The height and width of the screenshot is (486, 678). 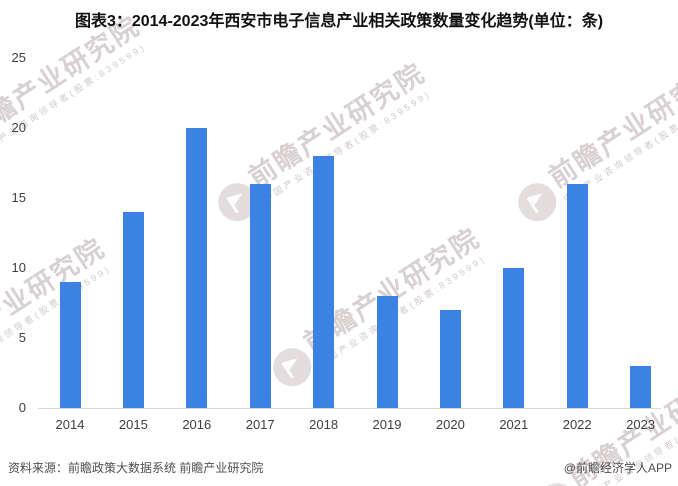 What do you see at coordinates (197, 424) in the screenshot?
I see `x-tick-label: 2016` at bounding box center [197, 424].